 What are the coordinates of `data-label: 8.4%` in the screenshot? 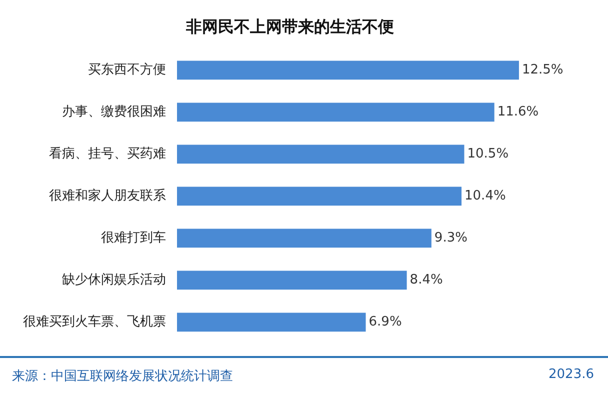 It's located at (426, 280).